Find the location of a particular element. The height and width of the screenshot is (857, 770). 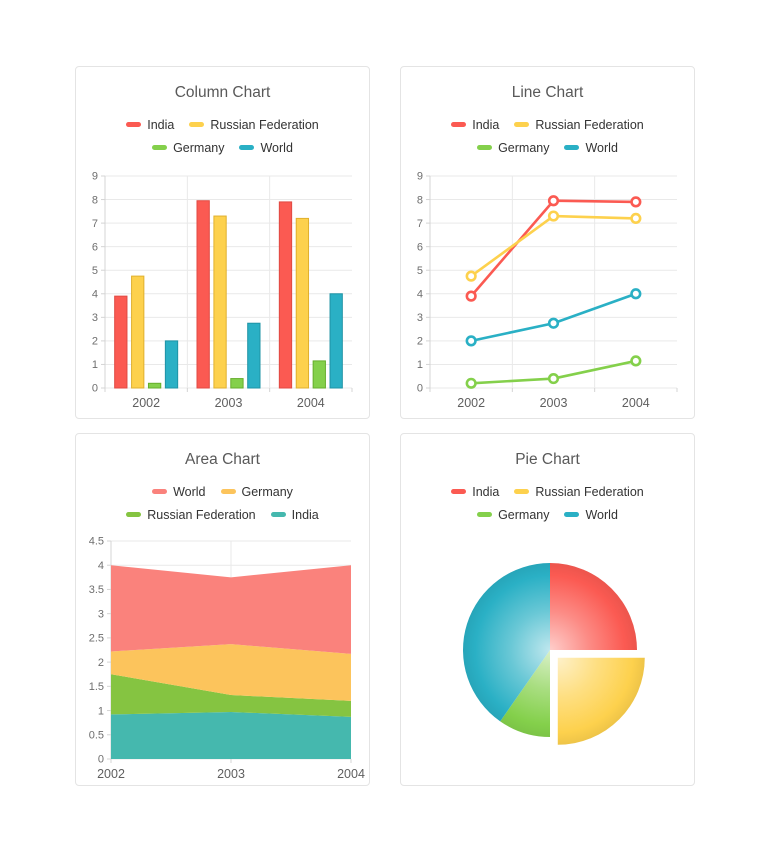

pie-slice-germany is located at coordinates (525, 693).